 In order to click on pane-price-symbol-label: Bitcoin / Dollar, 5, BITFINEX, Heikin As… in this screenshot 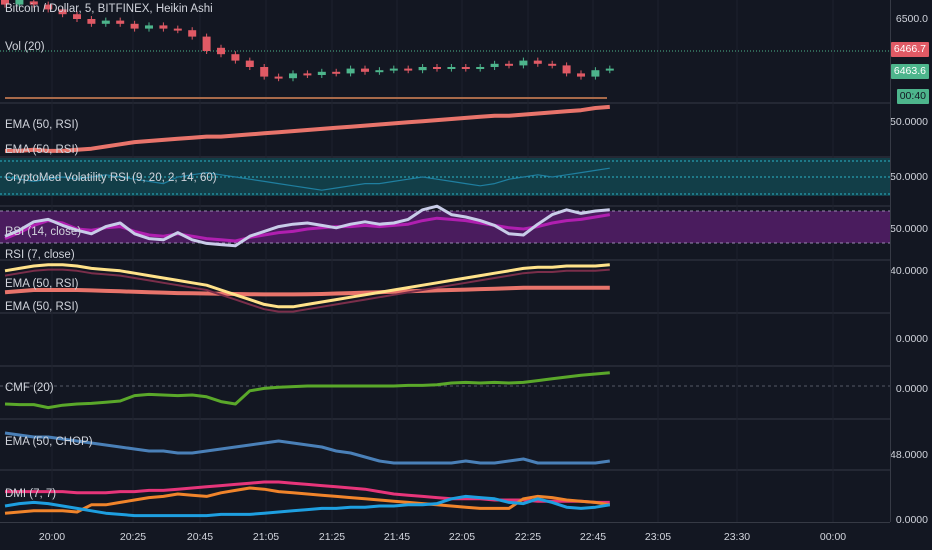, I will do `click(109, 9)`.